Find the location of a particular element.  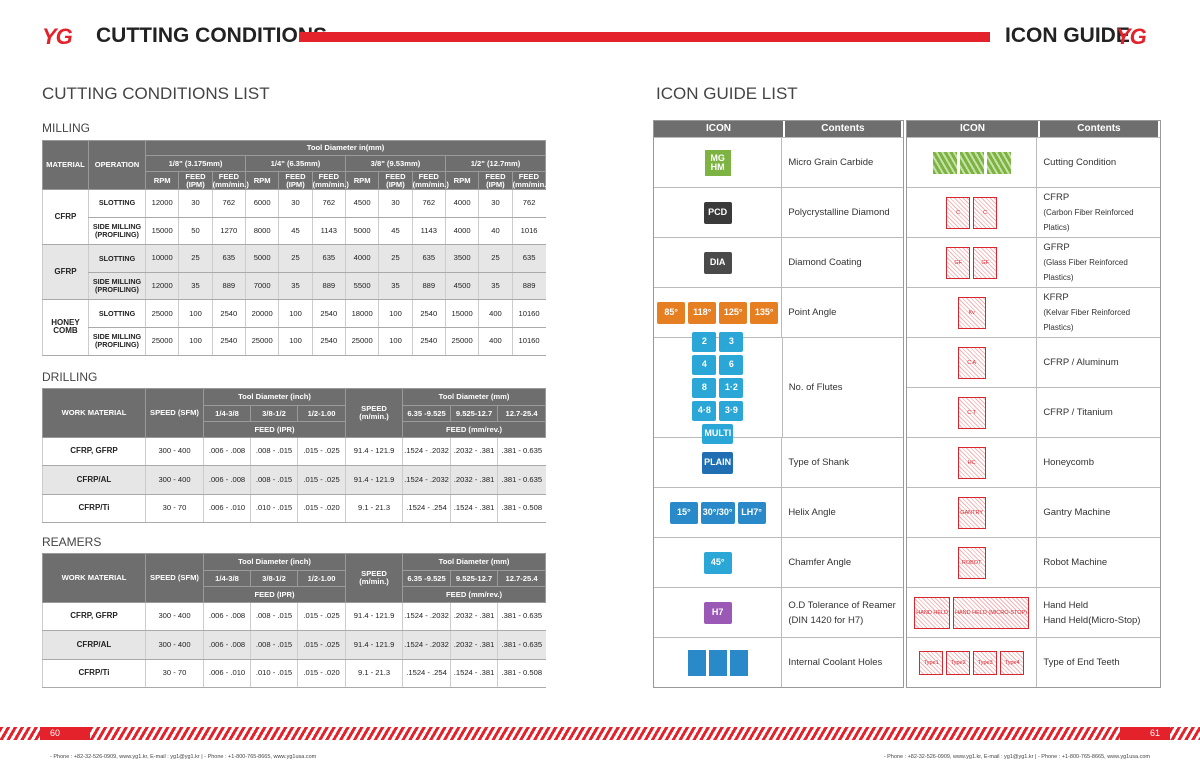

header-cell: FEED (IPM) is located at coordinates (495, 180).